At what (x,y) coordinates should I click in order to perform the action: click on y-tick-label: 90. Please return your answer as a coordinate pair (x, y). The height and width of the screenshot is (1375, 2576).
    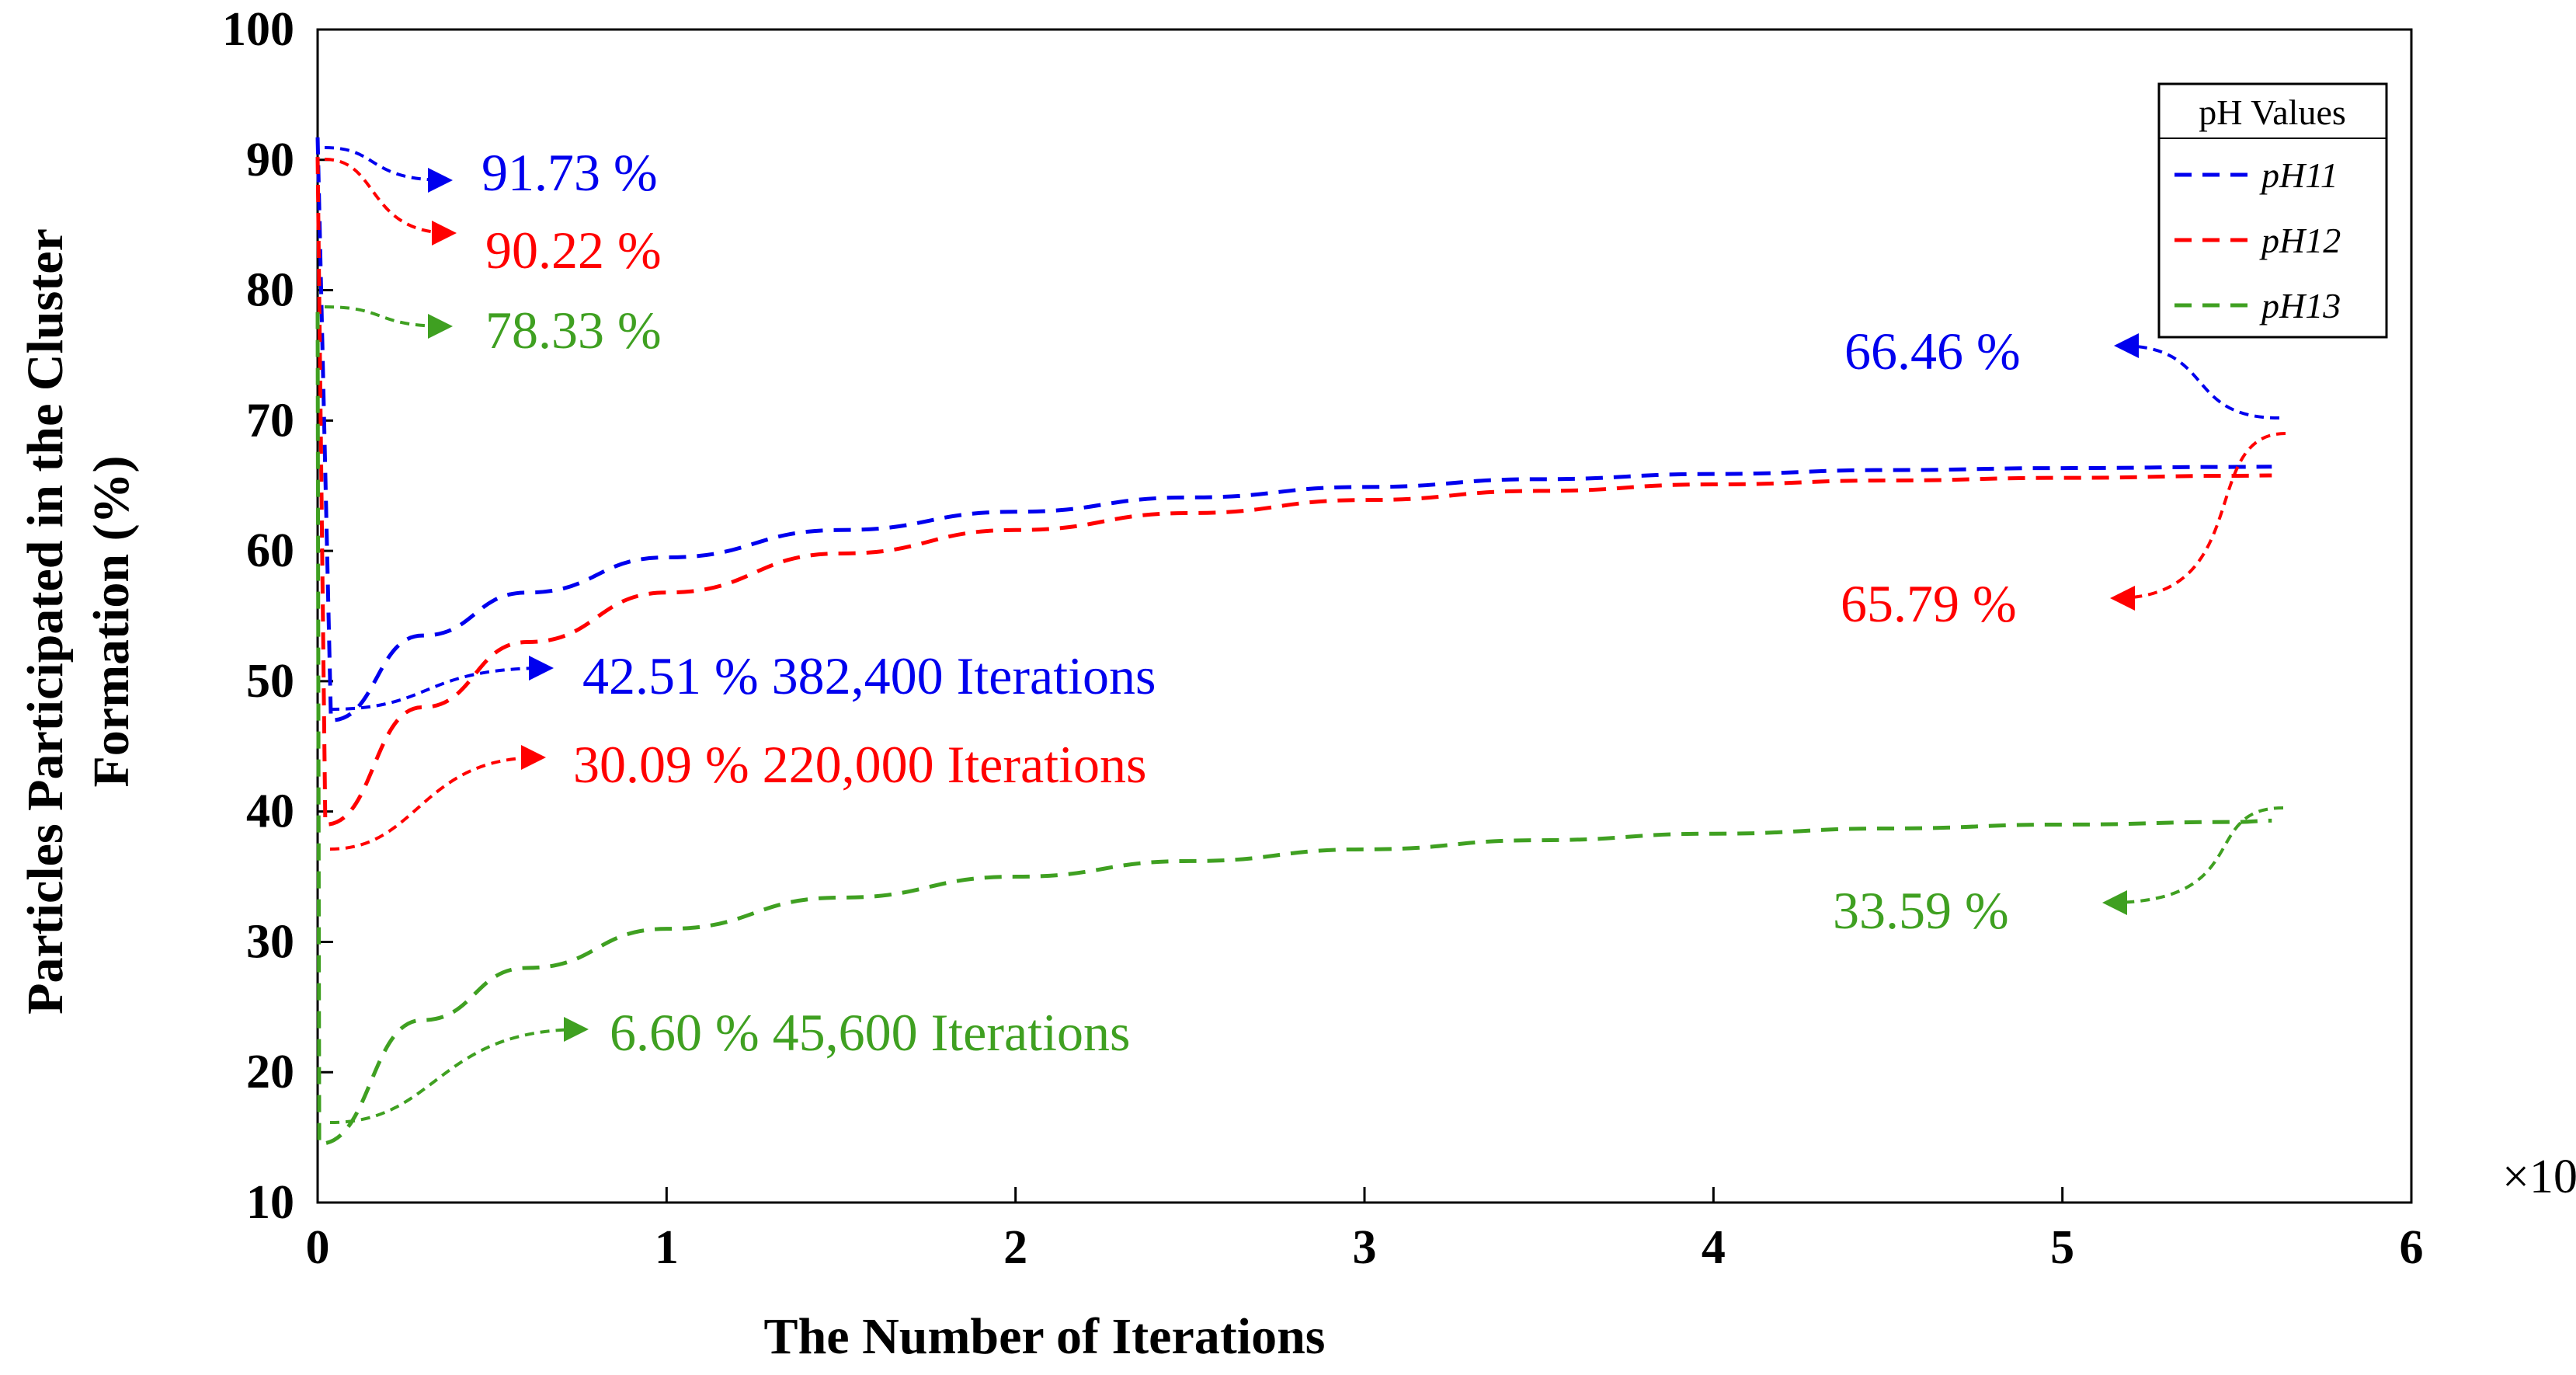
    Looking at the image, I should click on (270, 160).